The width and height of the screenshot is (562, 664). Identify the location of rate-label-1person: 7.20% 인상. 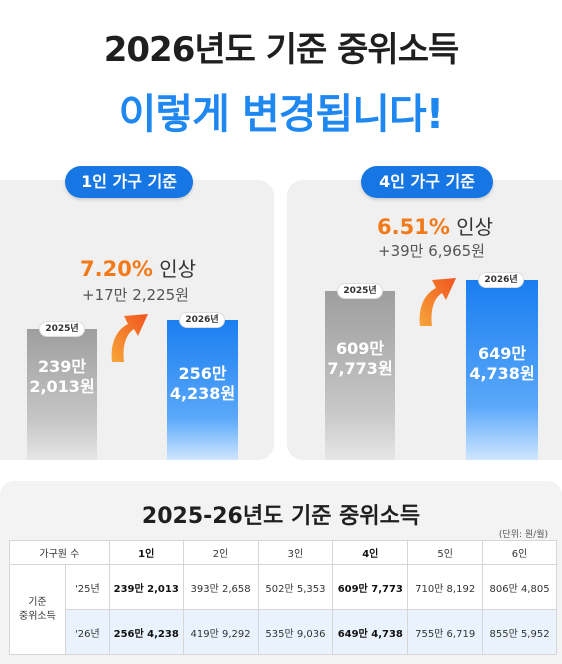
(138, 267).